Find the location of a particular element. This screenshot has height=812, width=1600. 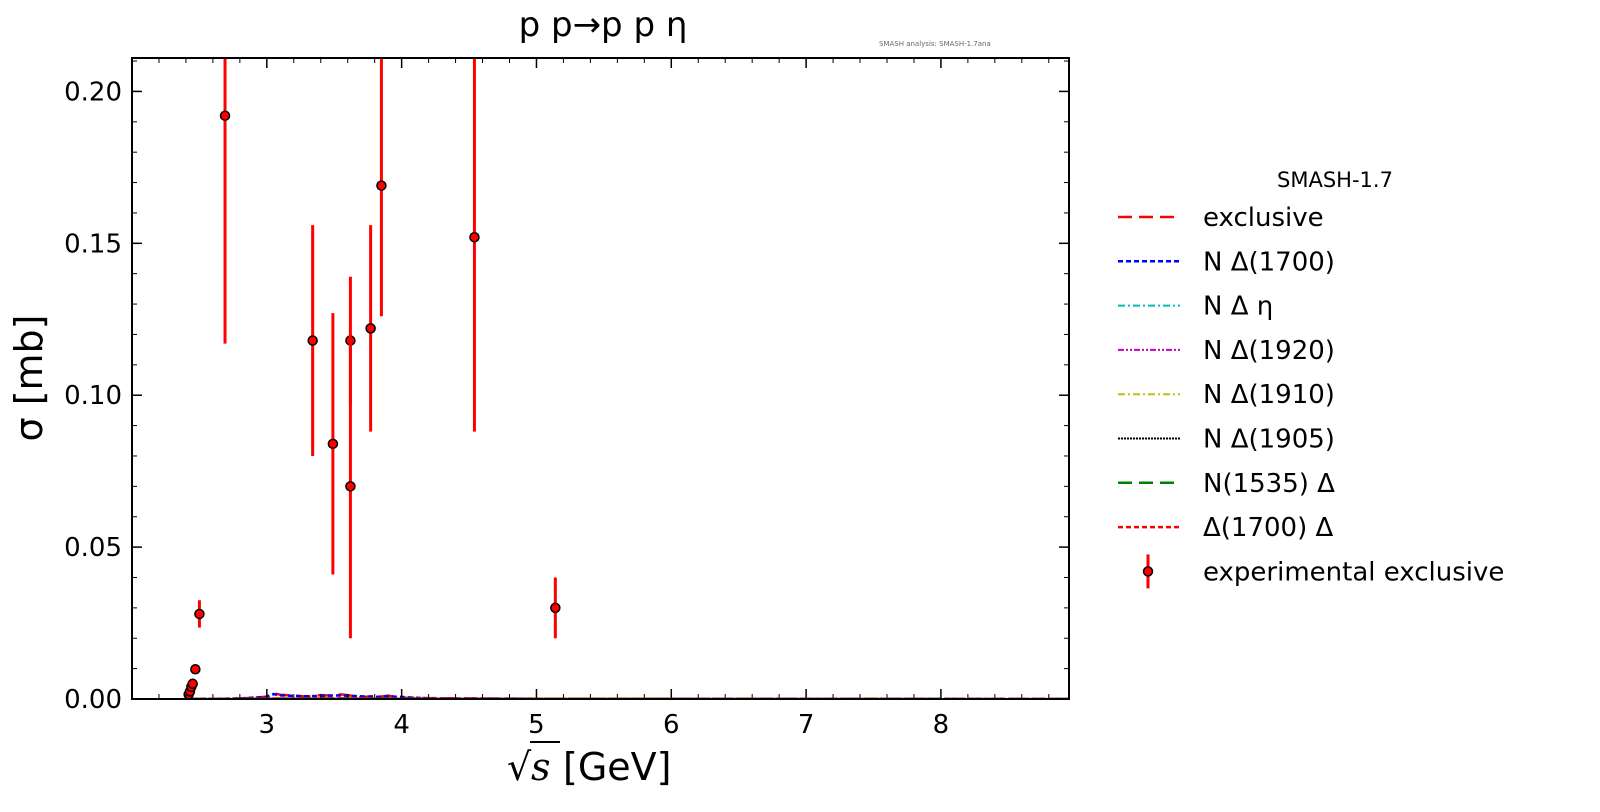

legend-label: N Δ η is located at coordinates (1238, 307).